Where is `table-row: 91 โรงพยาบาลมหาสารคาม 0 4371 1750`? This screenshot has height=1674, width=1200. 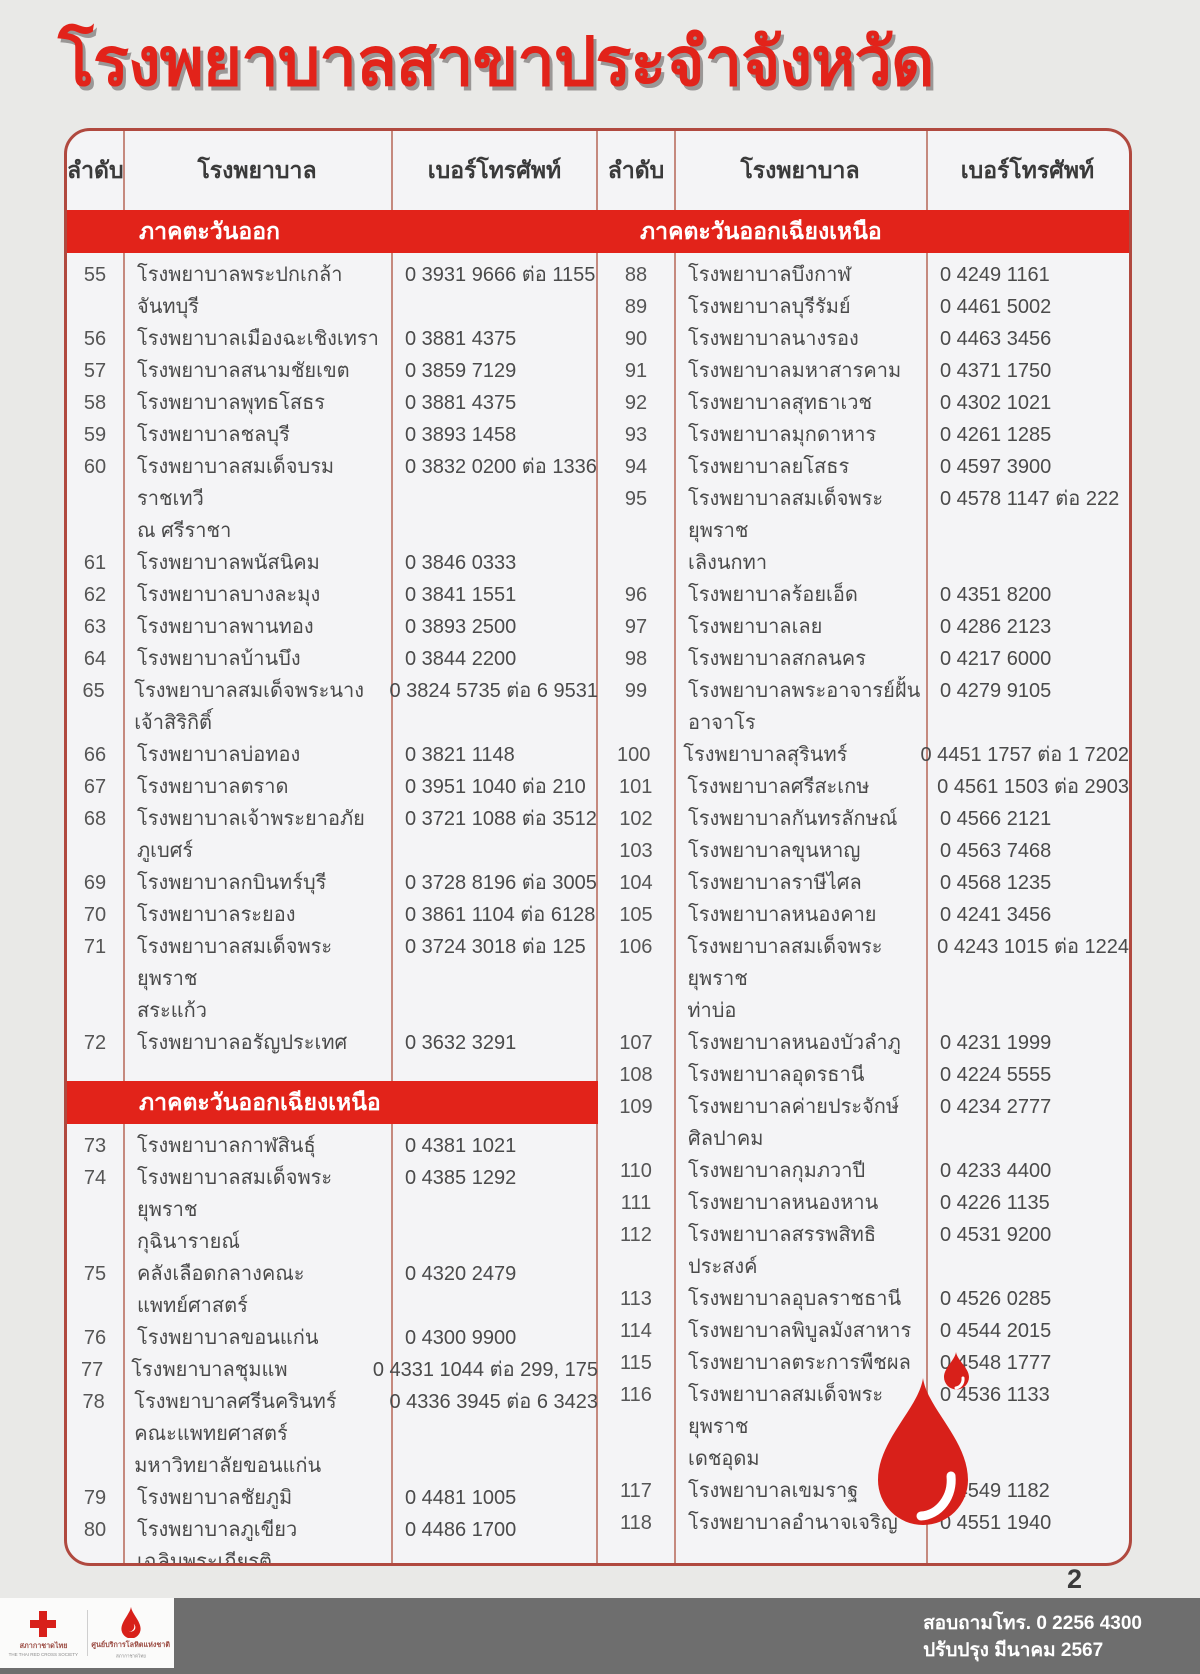
table-row: 91 โรงพยาบาลมหาสารคาม 0 4371 1750 is located at coordinates (863, 371).